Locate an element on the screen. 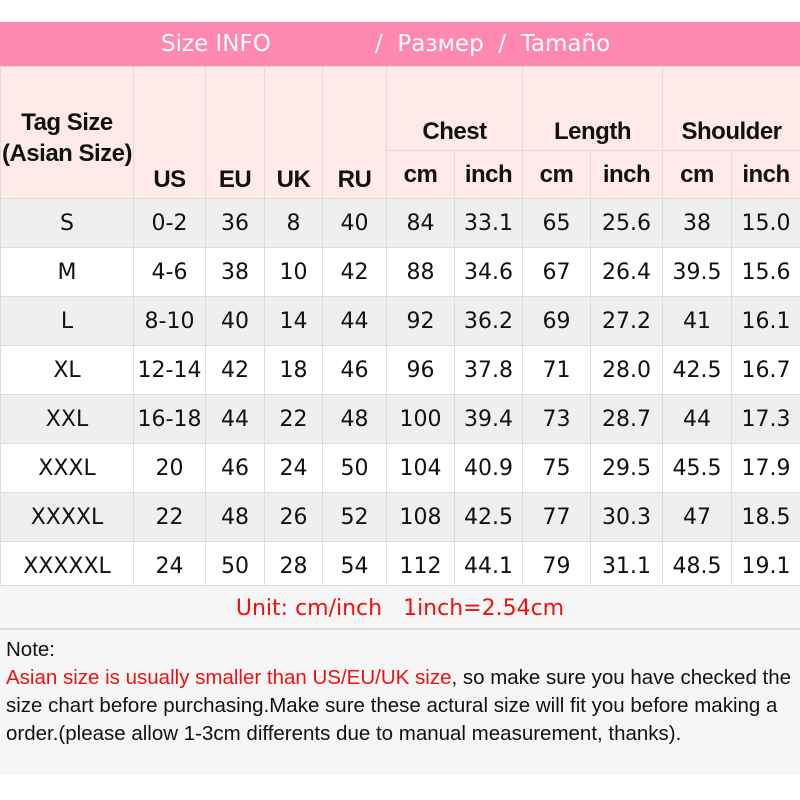 Image resolution: width=800 pixels, height=800 pixels. header-chest-inch: inch is located at coordinates (488, 174).